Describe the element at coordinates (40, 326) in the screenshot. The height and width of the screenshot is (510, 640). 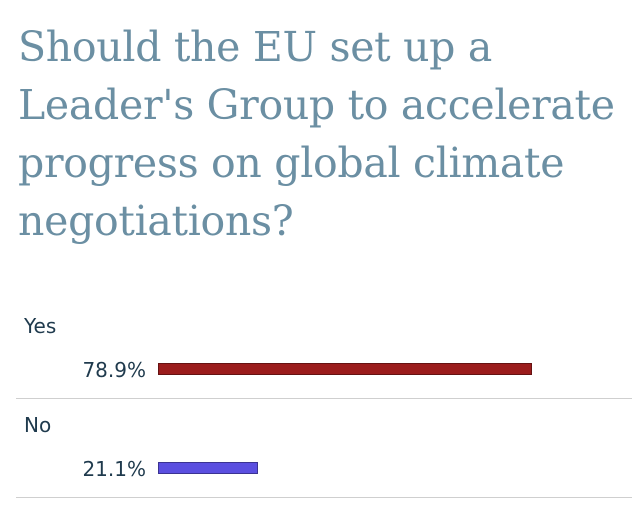
I see `option-label: Yes` at that location.